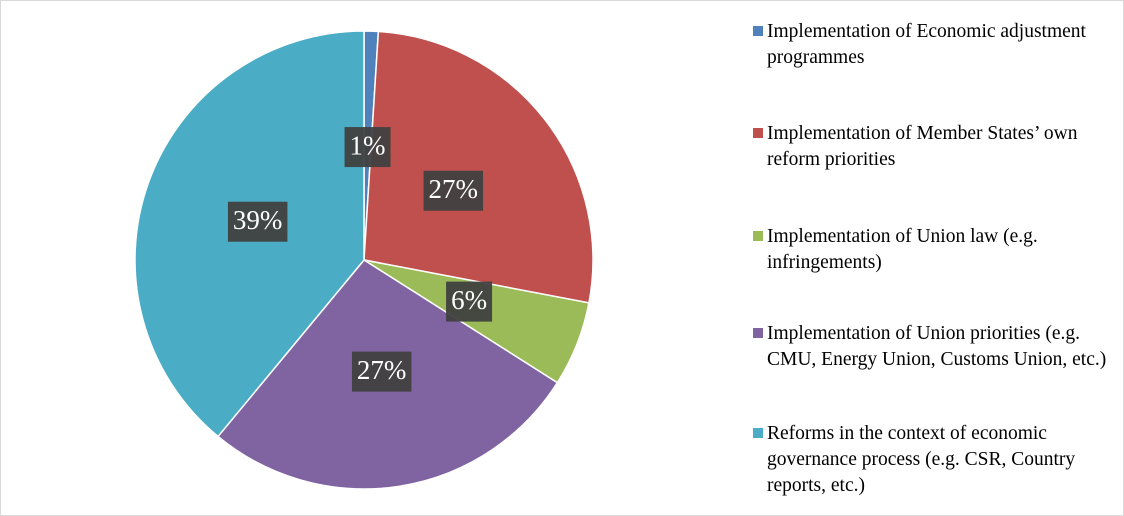  I want to click on pie-slice, so click(478, 167).